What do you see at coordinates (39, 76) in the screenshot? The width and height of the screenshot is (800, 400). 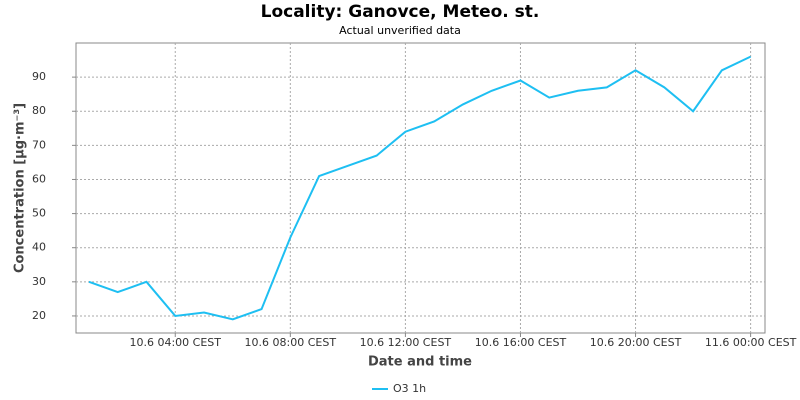 I see `y-tick-label: 90` at bounding box center [39, 76].